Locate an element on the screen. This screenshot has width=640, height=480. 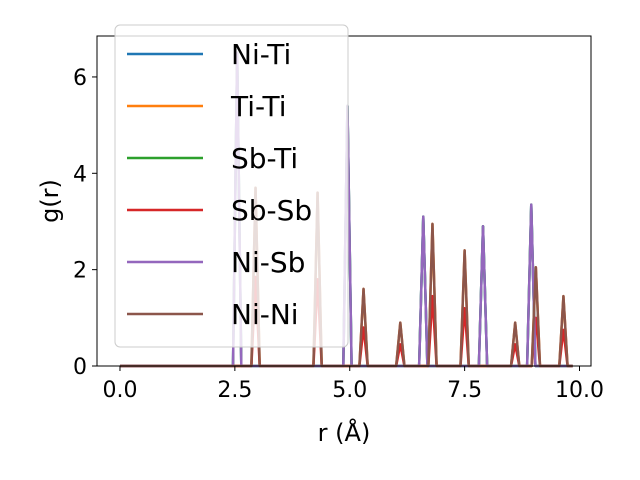
x-tick-label: 5.0 is located at coordinates (349, 390).